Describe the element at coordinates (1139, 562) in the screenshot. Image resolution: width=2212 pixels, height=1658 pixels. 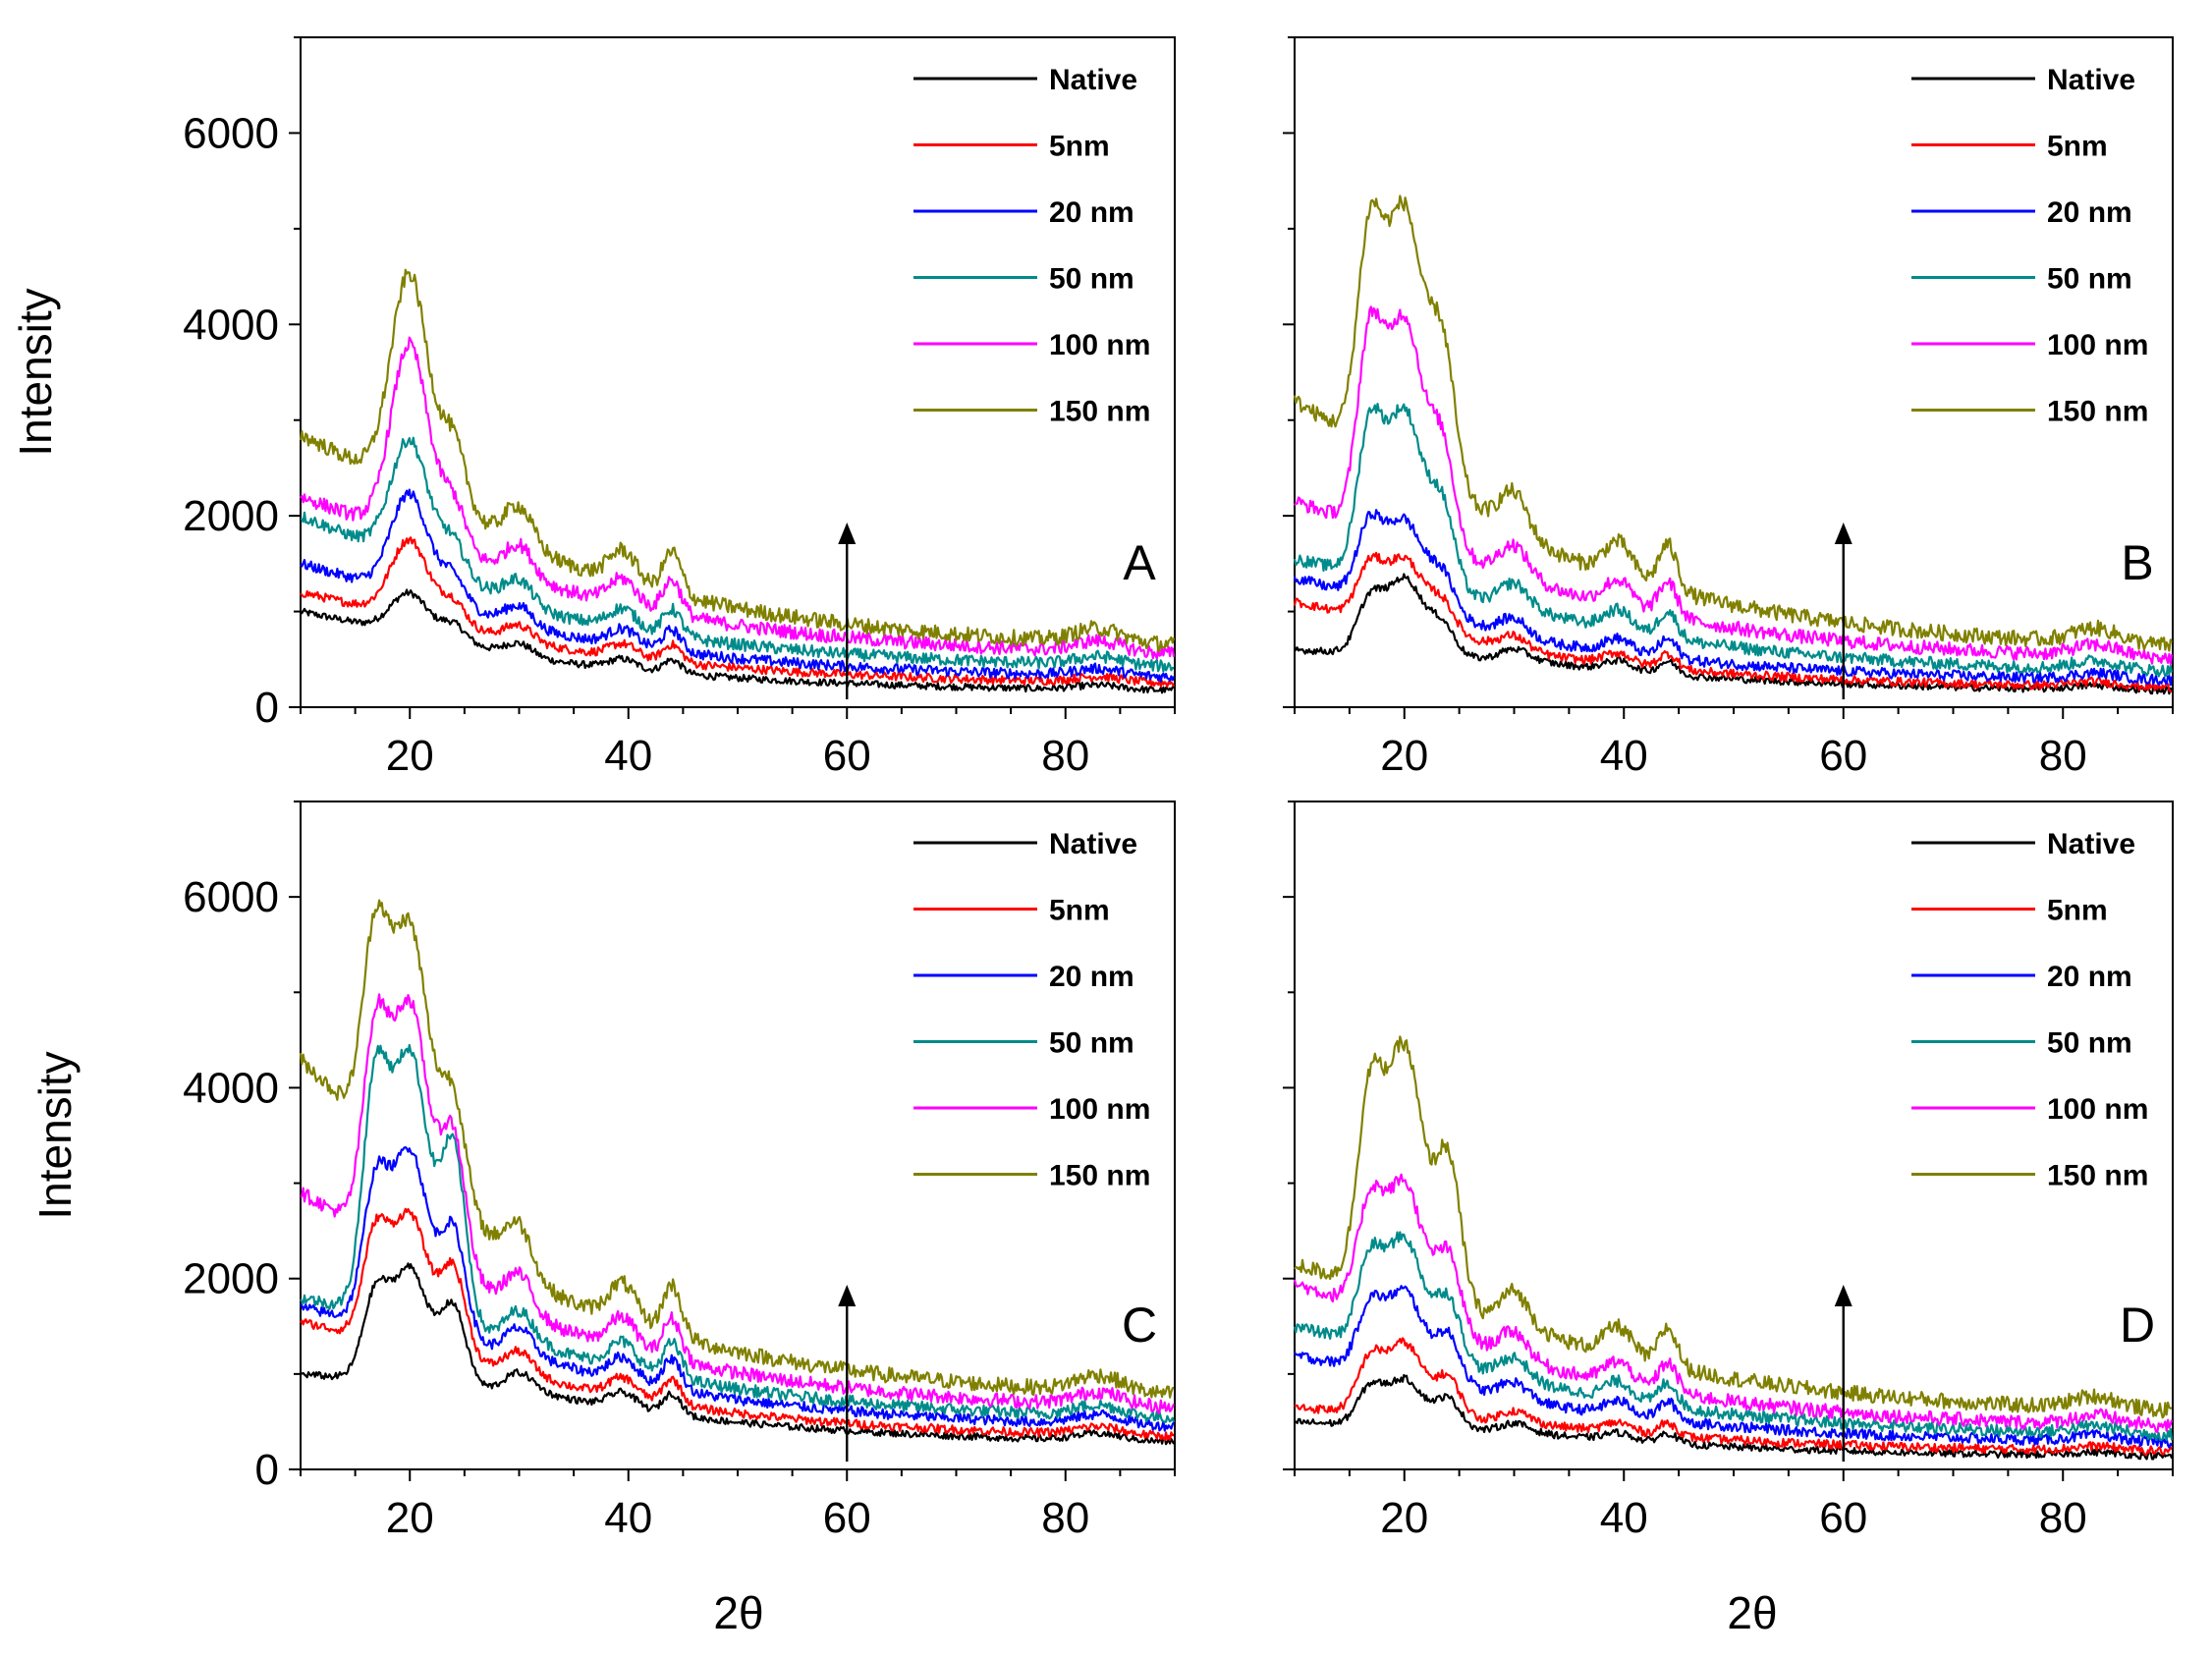
I see `panel-label: A` at that location.